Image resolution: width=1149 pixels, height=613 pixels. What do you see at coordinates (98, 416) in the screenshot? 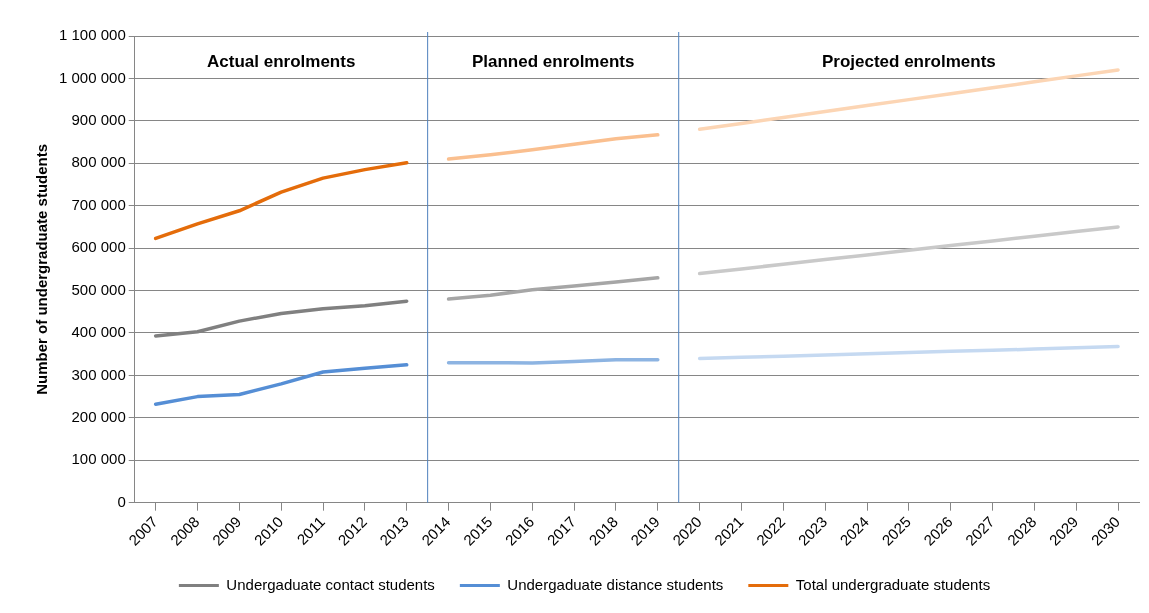
I see `y-tick-label: 200 000` at bounding box center [98, 416].